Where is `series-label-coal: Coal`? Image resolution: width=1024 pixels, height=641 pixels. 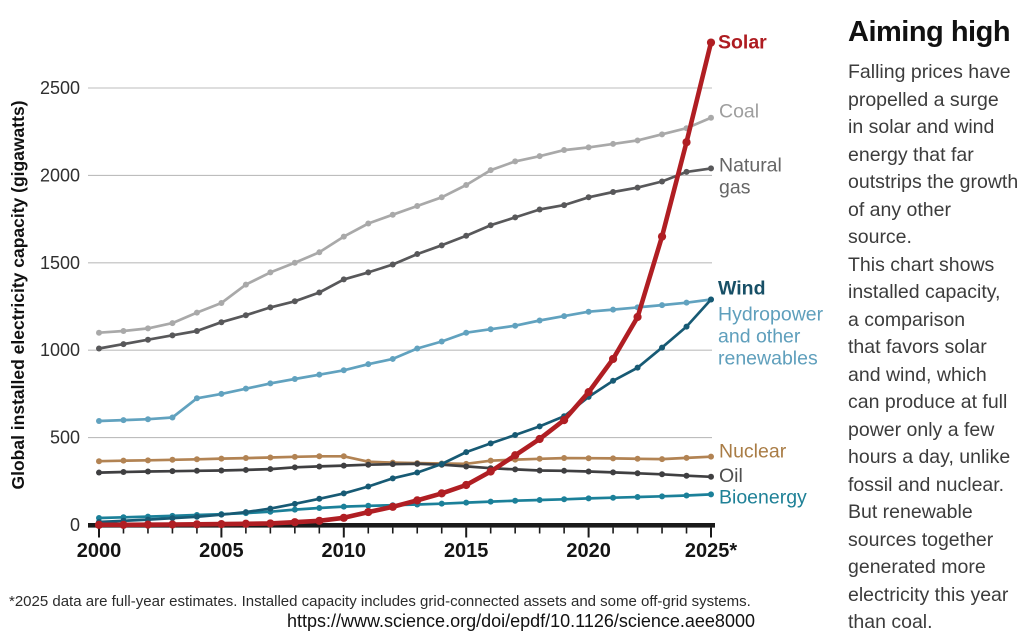 series-label-coal: Coal is located at coordinates (739, 112).